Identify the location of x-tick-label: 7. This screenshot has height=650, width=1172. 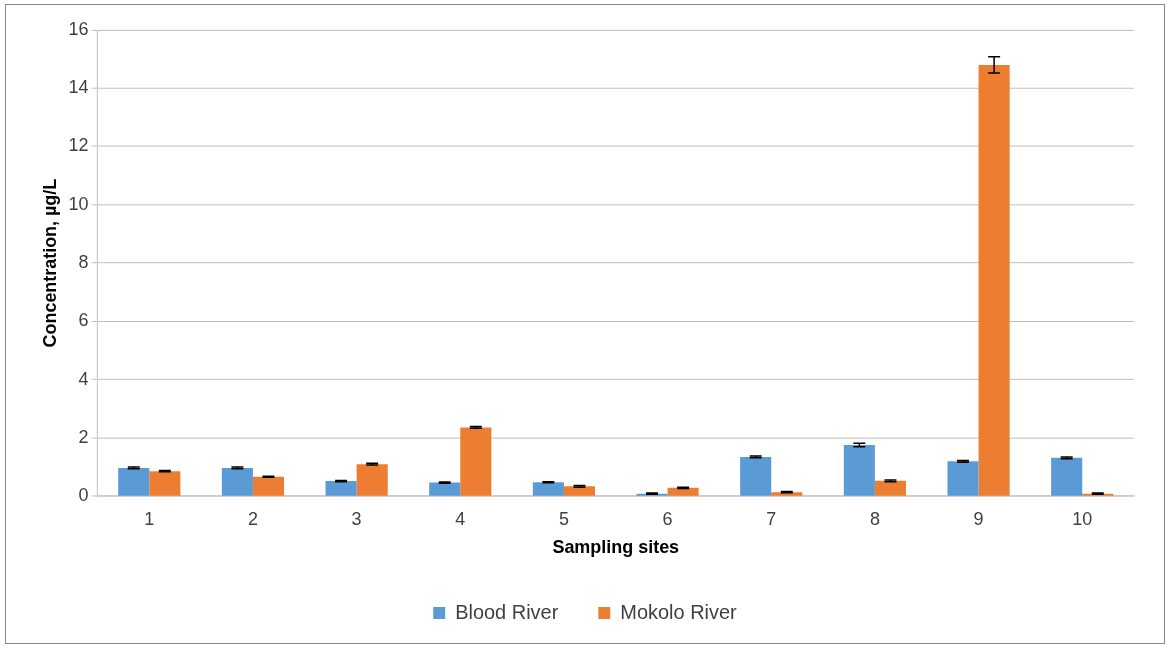
(771, 518).